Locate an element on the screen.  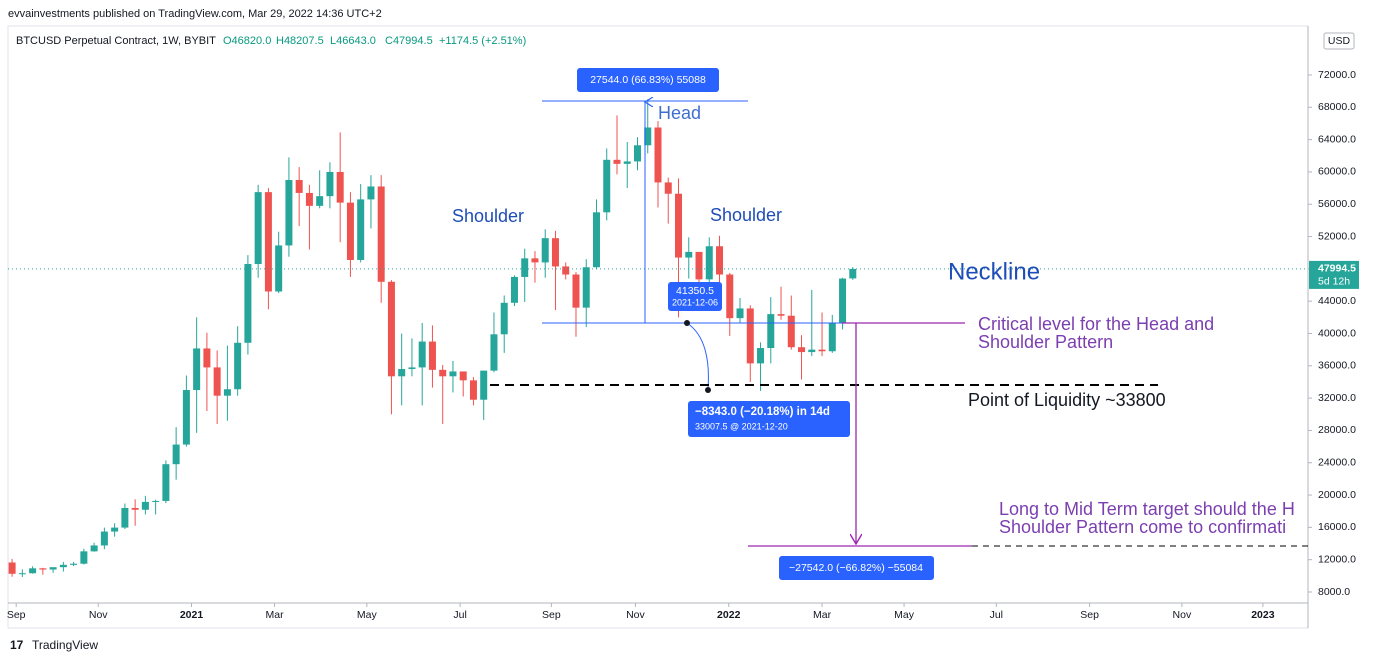
logo: 17 is located at coordinates (17, 645).